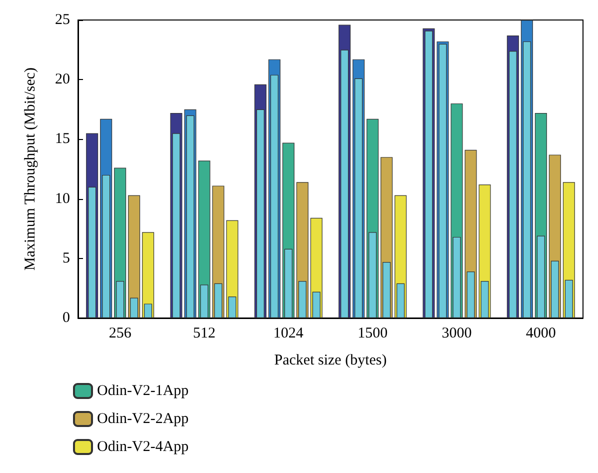 The height and width of the screenshot is (473, 598). Describe the element at coordinates (143, 391) in the screenshot. I see `legend-label: Odin-V2-1App` at that location.